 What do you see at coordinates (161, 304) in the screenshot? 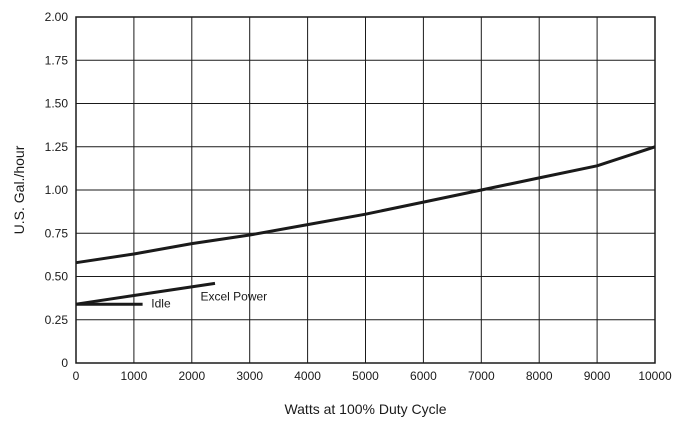
I see `annotation-label: Idle` at bounding box center [161, 304].